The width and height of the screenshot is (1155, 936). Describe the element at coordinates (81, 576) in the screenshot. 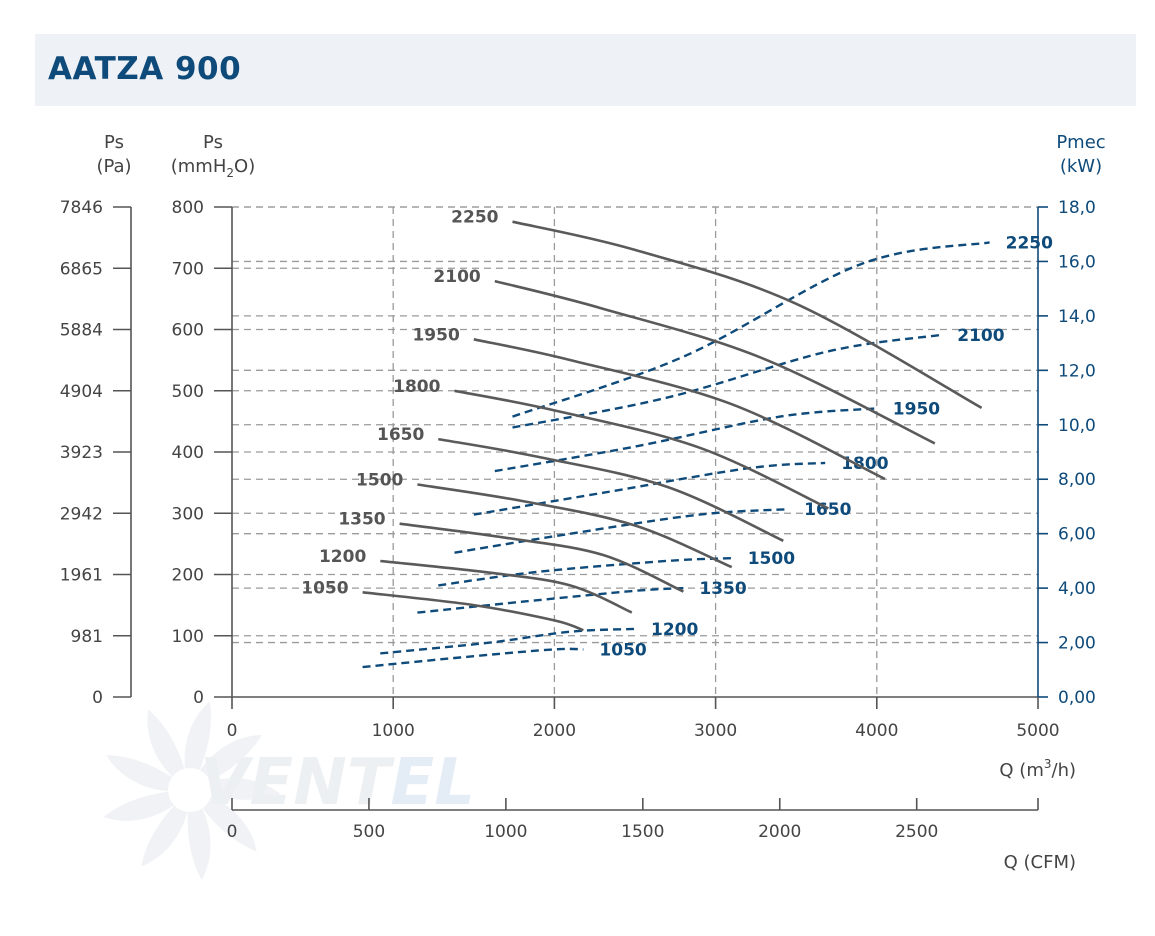

I see `pa-tick-label: 1961` at that location.